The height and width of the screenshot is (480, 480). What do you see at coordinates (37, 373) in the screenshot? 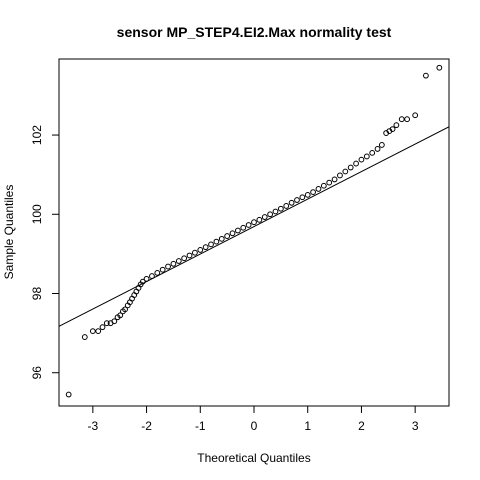
I see `y-tick-label: 96` at bounding box center [37, 373].